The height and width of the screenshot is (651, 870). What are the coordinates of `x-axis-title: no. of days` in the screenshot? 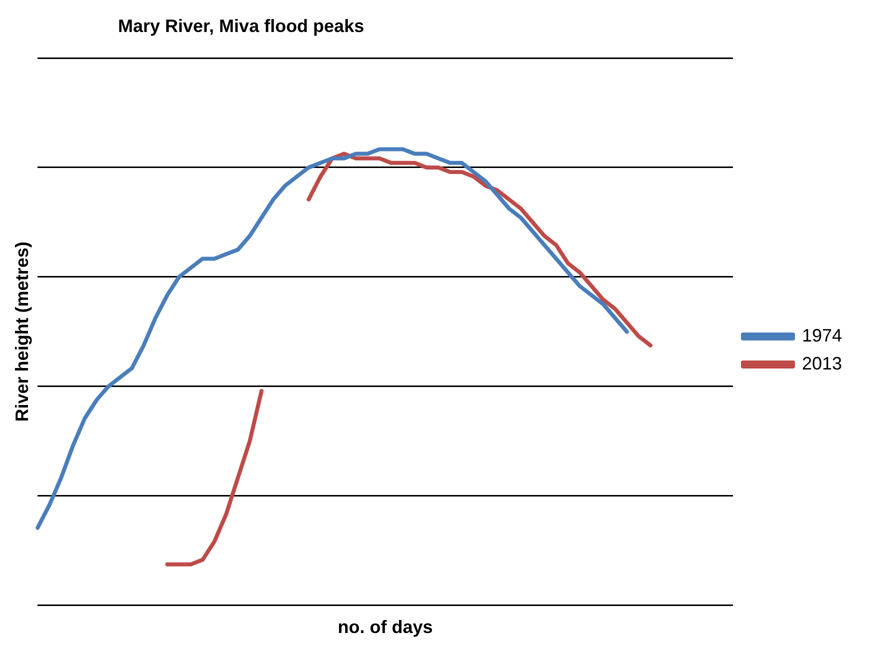 It's located at (385, 627).